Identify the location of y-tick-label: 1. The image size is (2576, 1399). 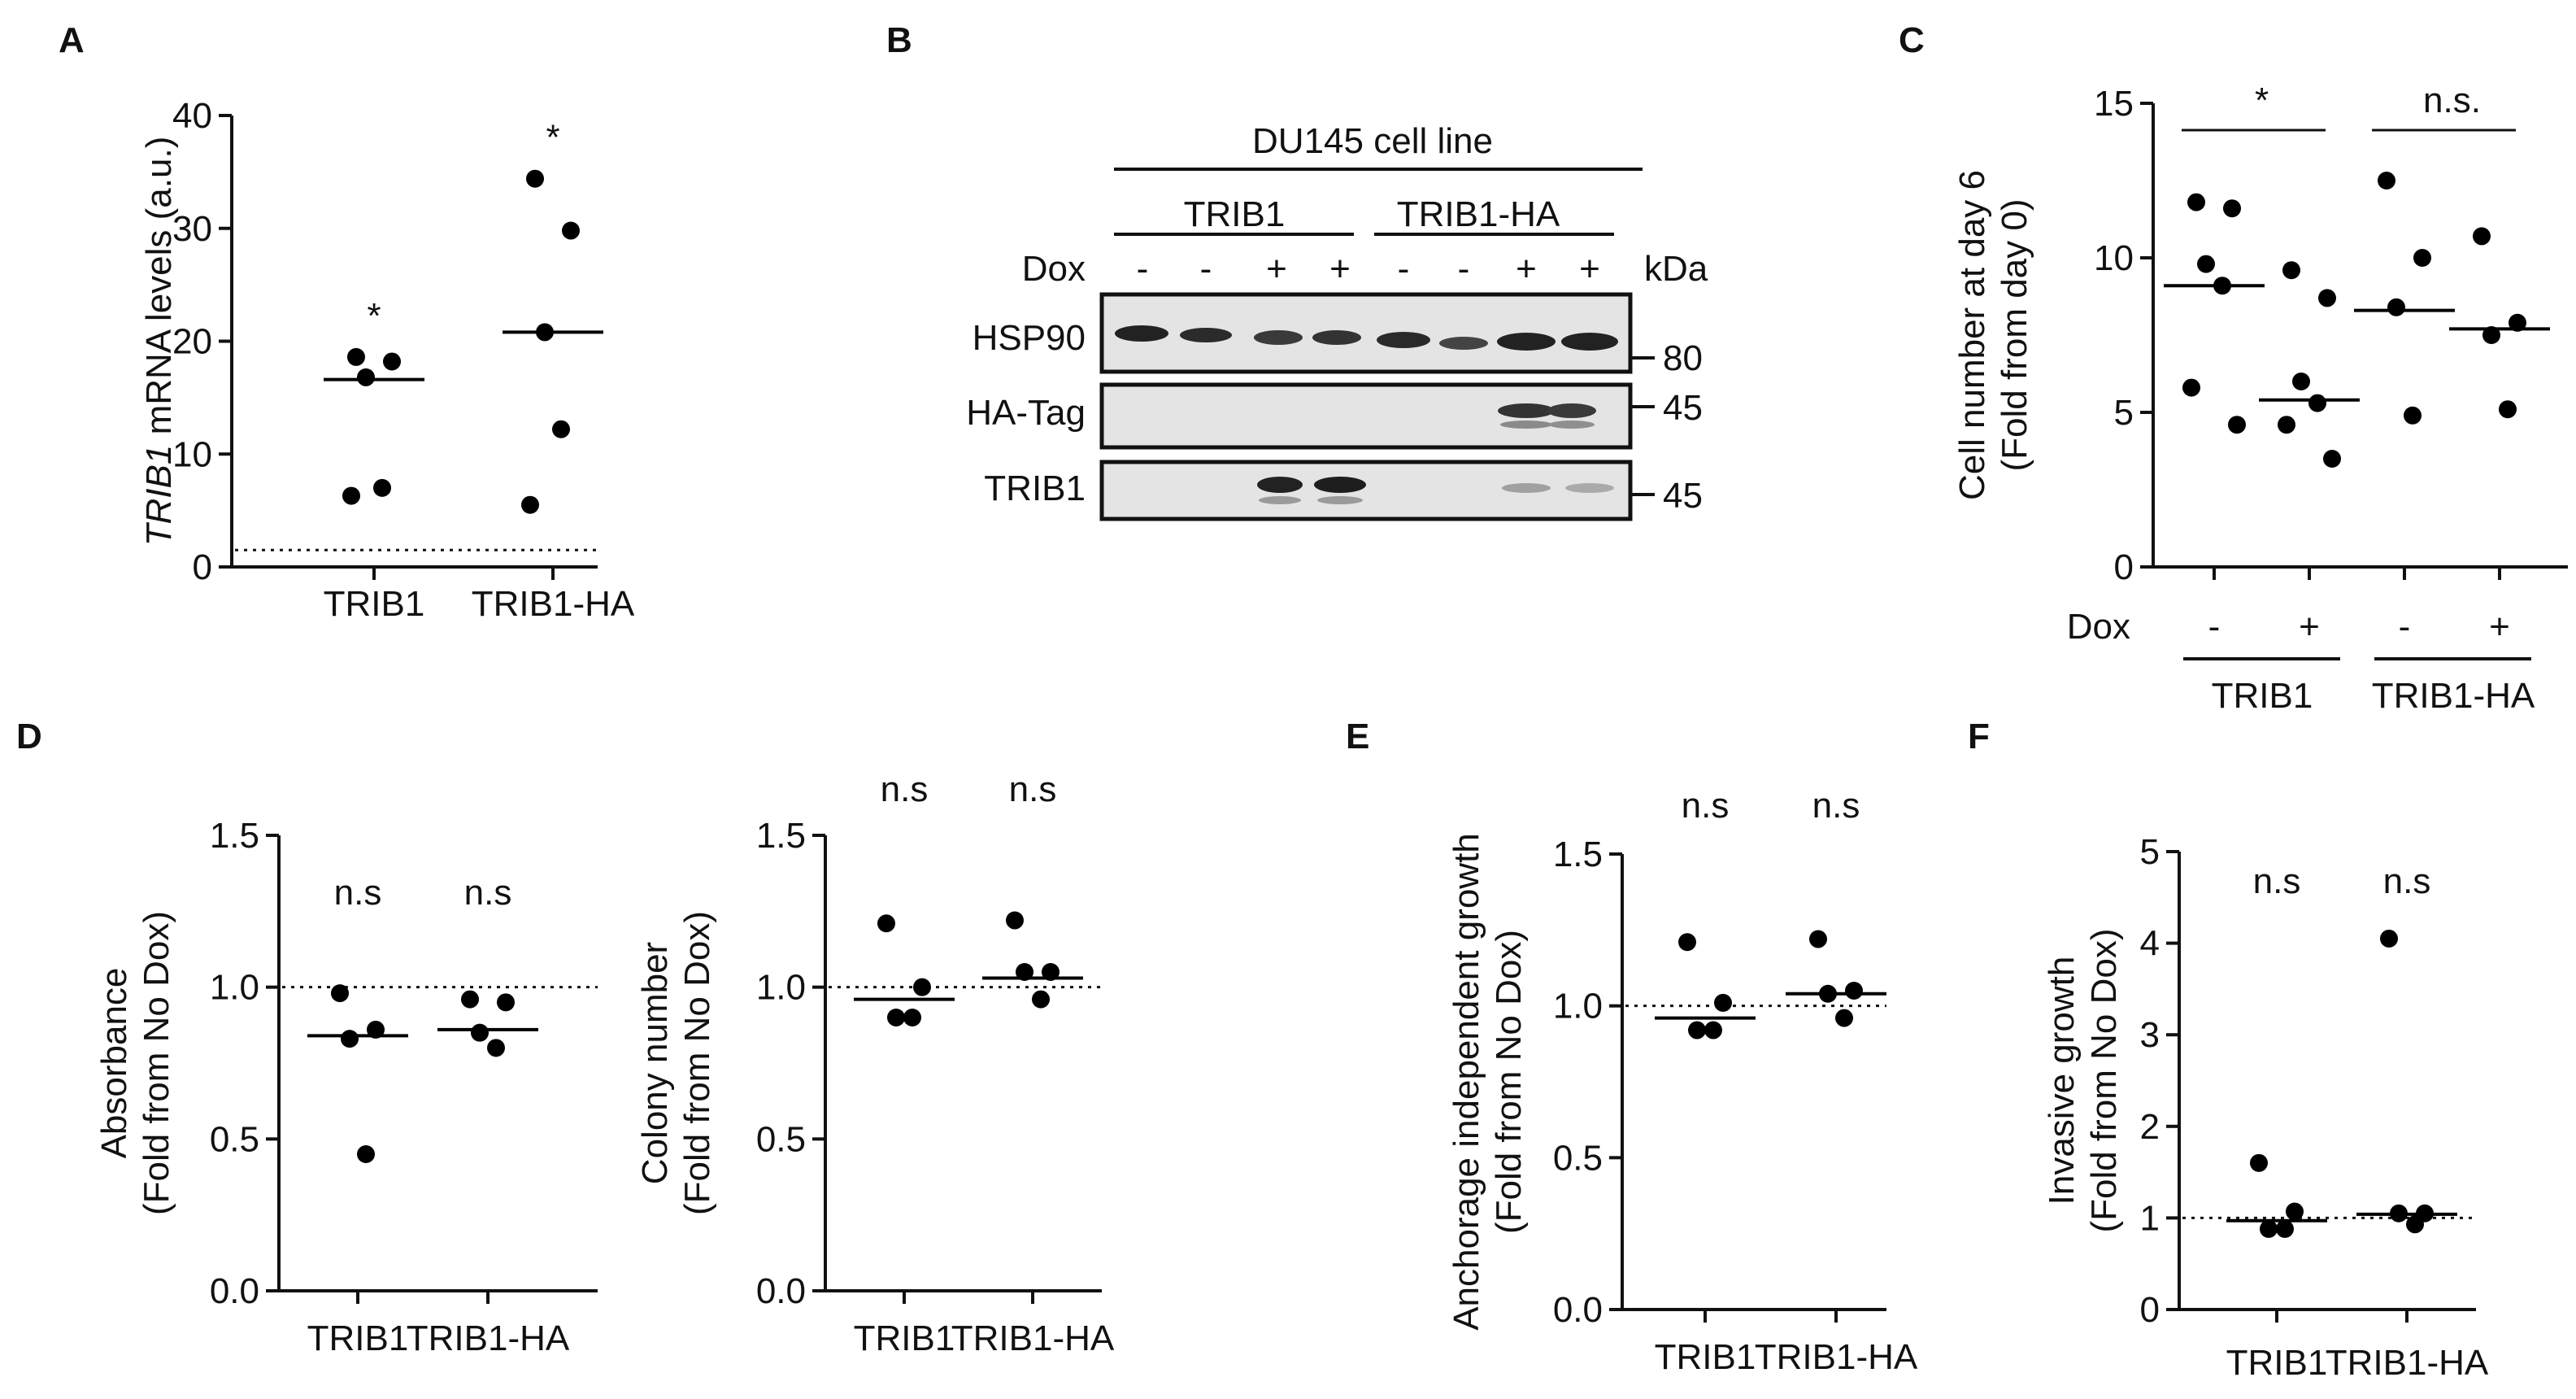
(2150, 1218).